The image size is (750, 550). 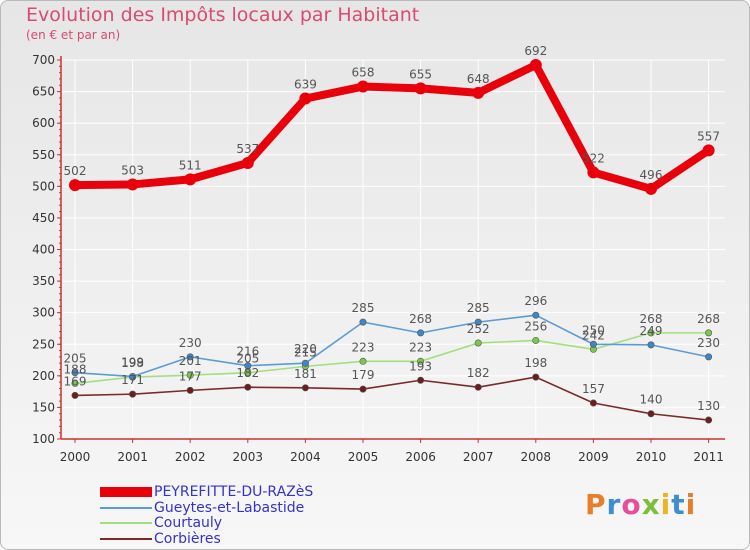 What do you see at coordinates (132, 170) in the screenshot?
I see `data-label: 503` at bounding box center [132, 170].